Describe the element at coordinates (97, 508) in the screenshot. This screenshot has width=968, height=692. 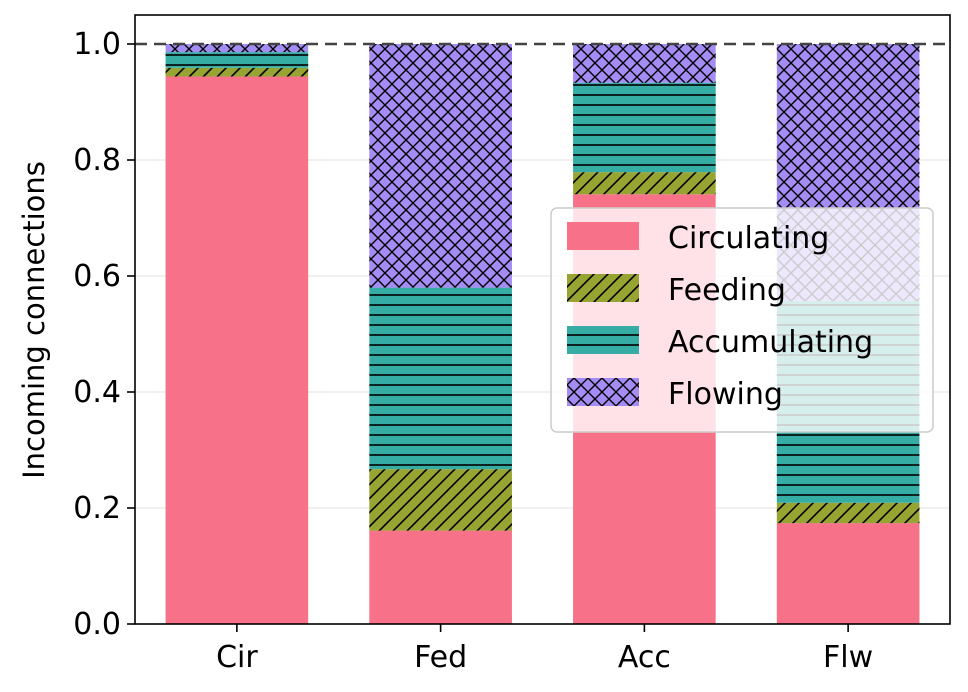
I see `y-tick-label-1: 0.2` at that location.